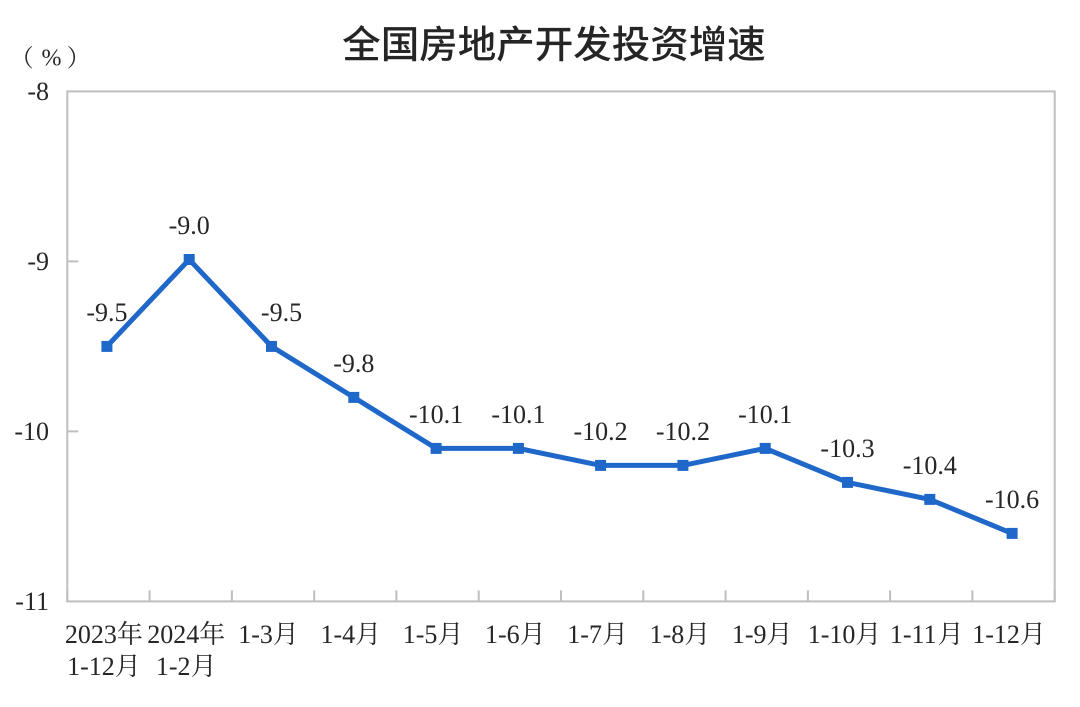 The height and width of the screenshot is (707, 1080). Describe the element at coordinates (32, 601) in the screenshot. I see `svg-text: -11` at that location.